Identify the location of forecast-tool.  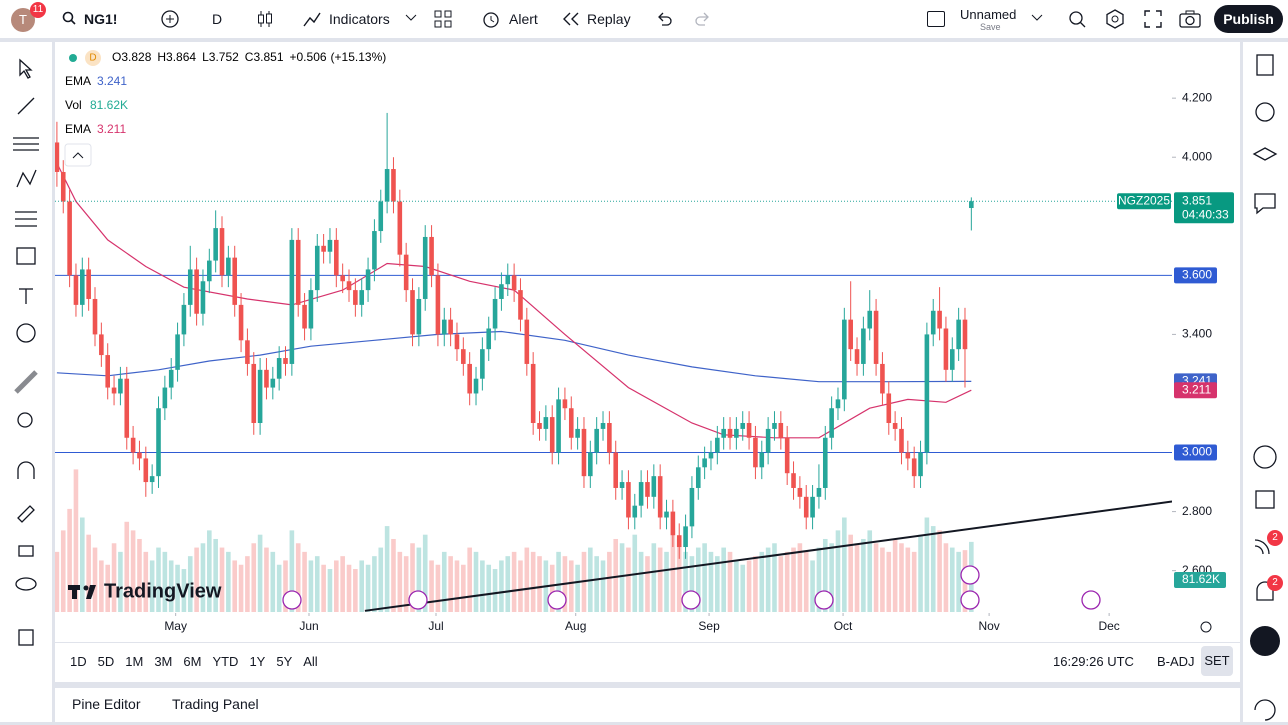
(26, 219).